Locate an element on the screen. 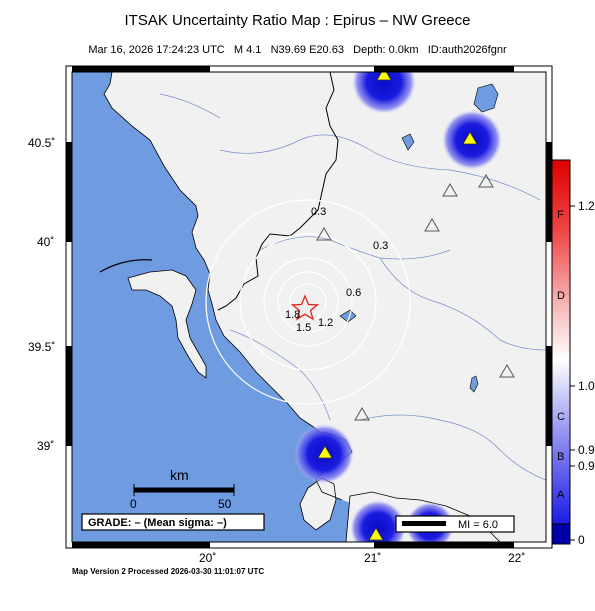  colorbar-value: 1.0 is located at coordinates (586, 386).